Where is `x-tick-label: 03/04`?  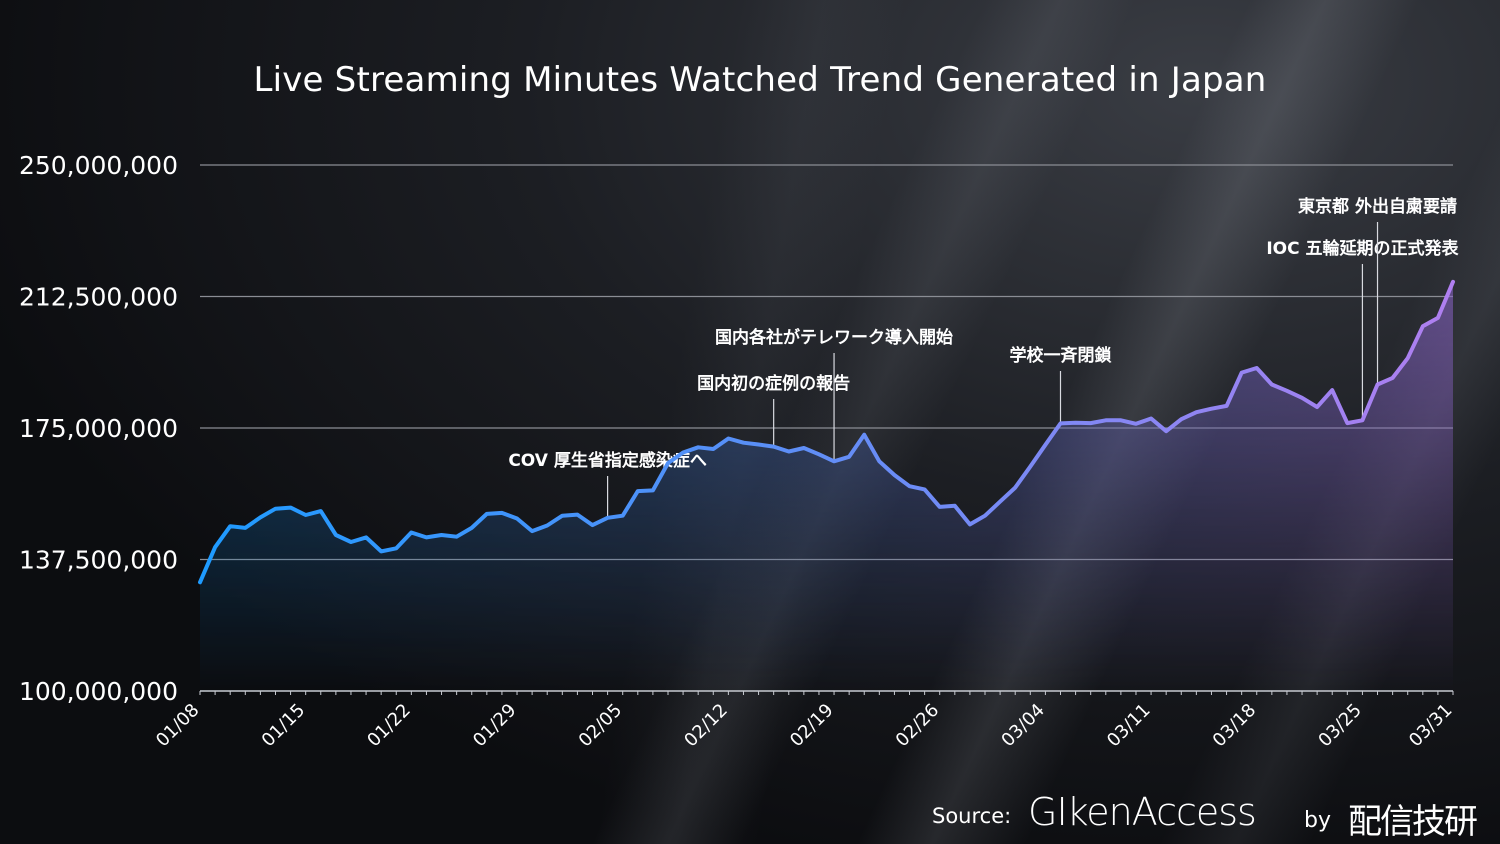
x-tick-label: 03/04 is located at coordinates (1023, 726).